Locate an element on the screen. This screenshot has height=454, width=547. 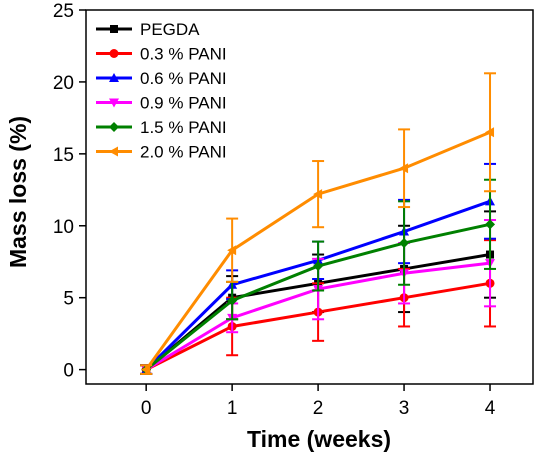
legend-label: 2.0 % PANI is located at coordinates (183, 152).